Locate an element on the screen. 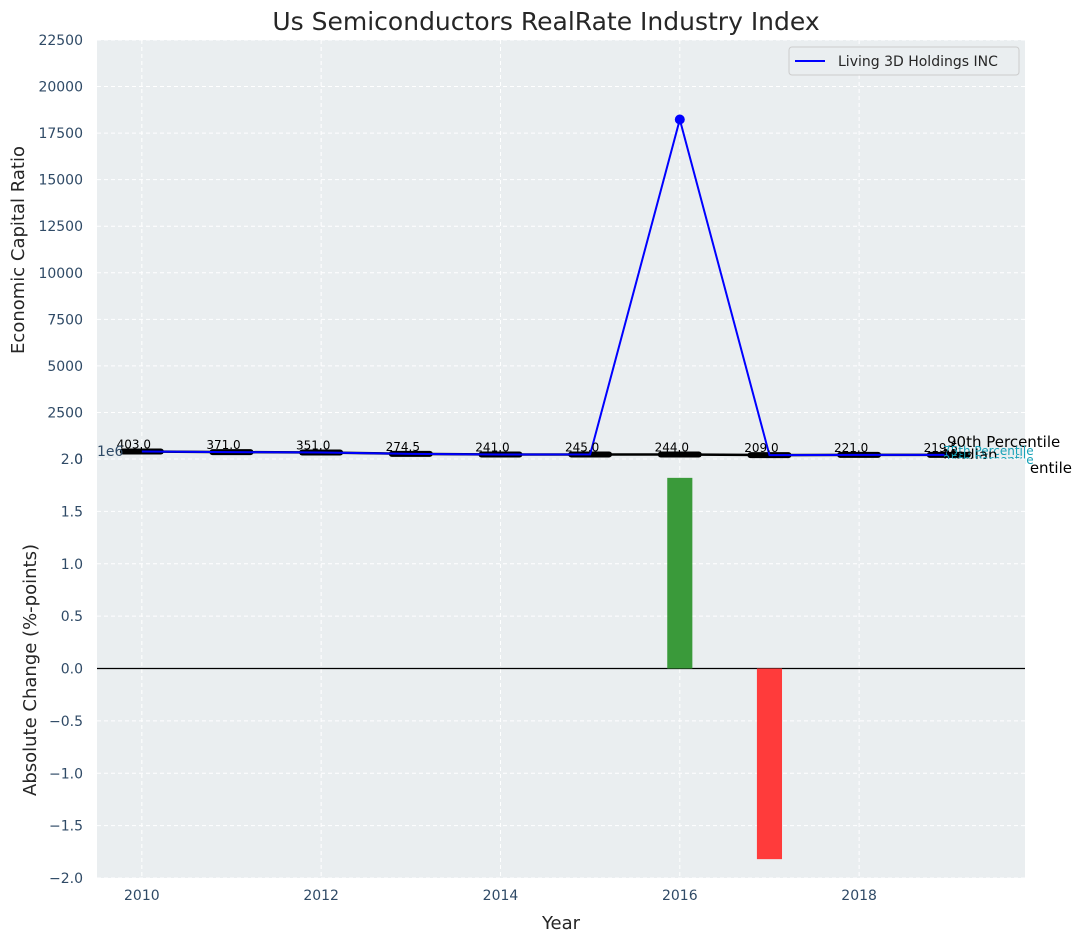  x-tick-label: 2016 is located at coordinates (680, 896).